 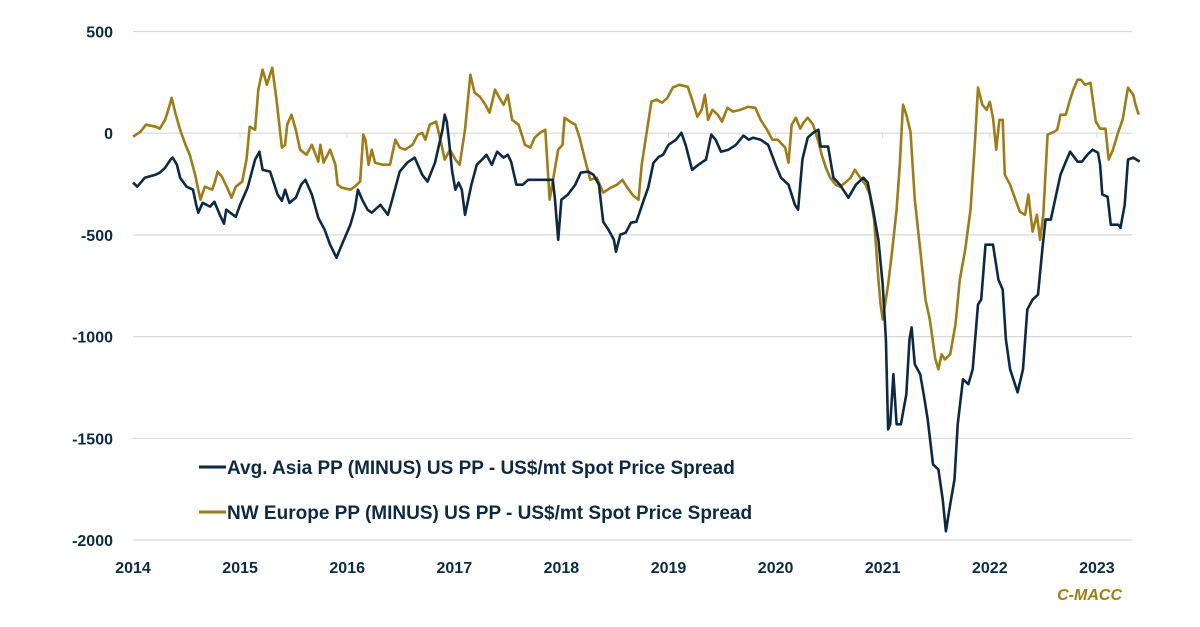 What do you see at coordinates (92, 288) in the screenshot?
I see `y-axis-ticks: 500 0 -500 -1000 -1500 -2000` at bounding box center [92, 288].